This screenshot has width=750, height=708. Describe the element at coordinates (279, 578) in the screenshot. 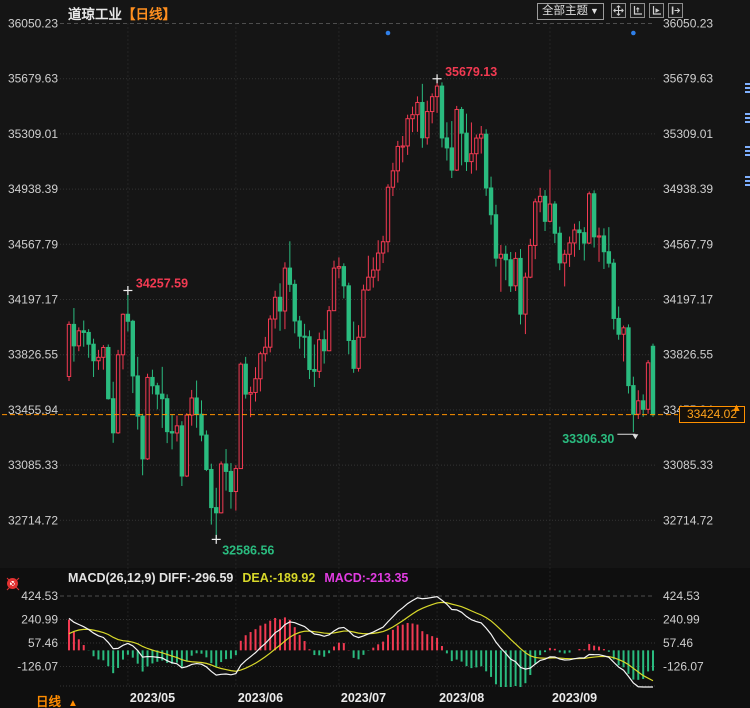

I see `macd-dea-value: DEA:-189.92` at that location.